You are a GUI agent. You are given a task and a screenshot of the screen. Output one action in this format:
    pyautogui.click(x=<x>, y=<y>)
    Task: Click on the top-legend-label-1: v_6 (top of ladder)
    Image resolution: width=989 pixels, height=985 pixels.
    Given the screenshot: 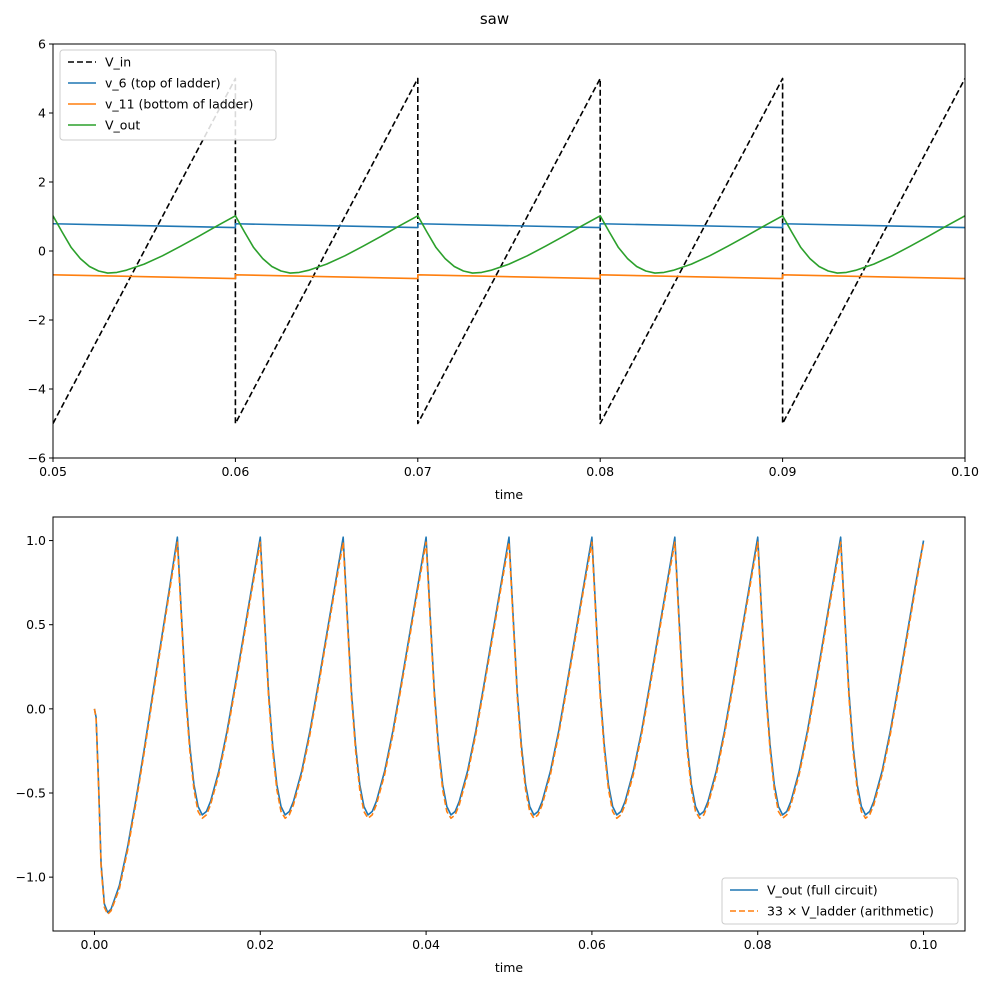 What is the action you would take?
    pyautogui.click(x=163, y=83)
    